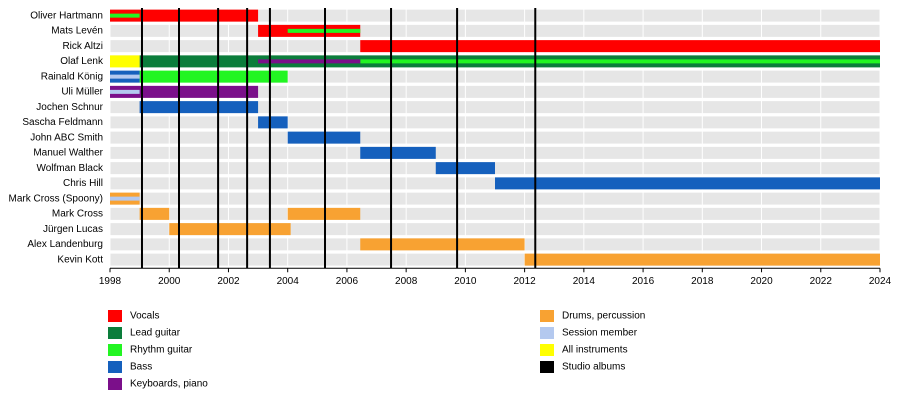 Image resolution: width=900 pixels, height=416 pixels. What do you see at coordinates (82, 61) in the screenshot?
I see `member-label: Olaf Lenk` at bounding box center [82, 61].